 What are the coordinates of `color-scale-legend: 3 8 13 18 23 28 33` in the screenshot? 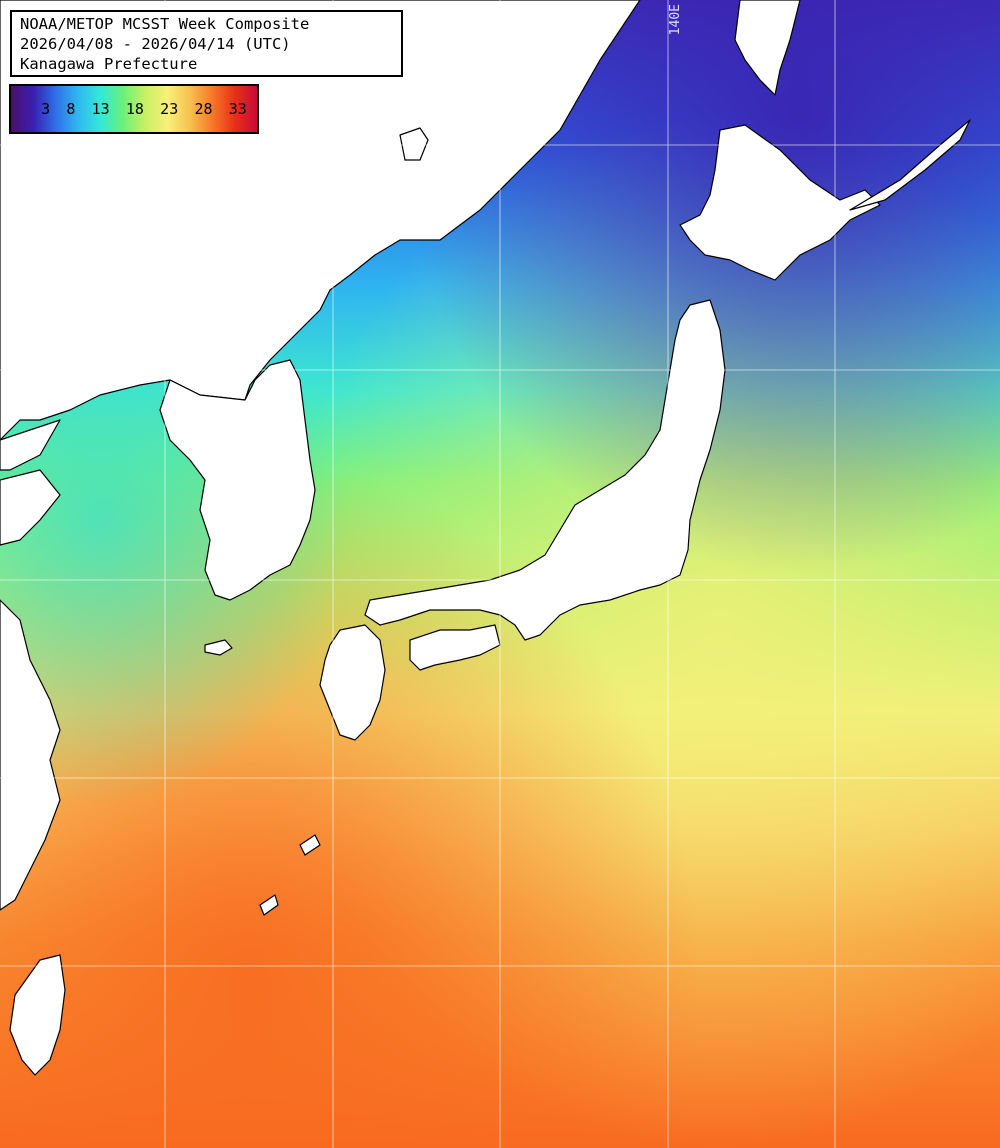 It's located at (134, 109).